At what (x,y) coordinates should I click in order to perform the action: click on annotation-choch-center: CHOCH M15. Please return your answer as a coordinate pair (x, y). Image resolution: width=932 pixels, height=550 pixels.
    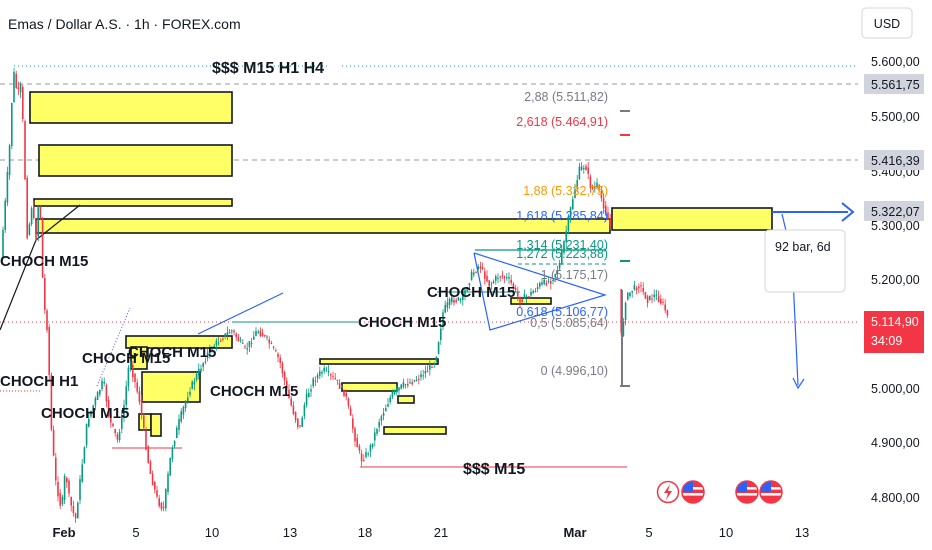
    Looking at the image, I should click on (402, 322).